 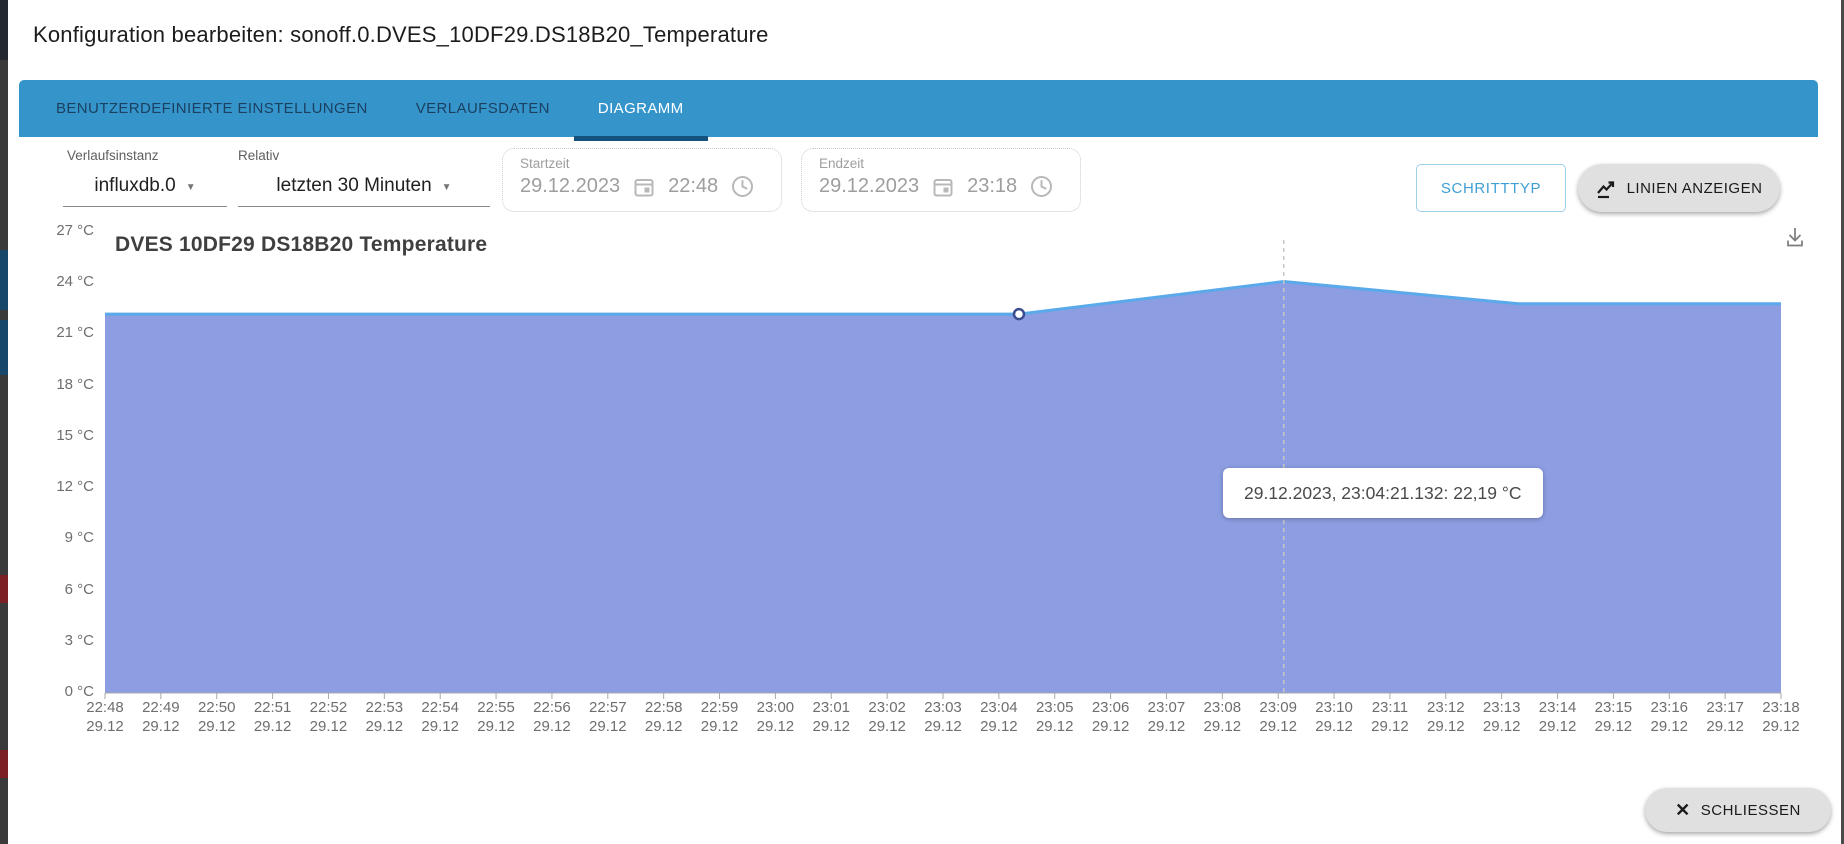 What do you see at coordinates (75, 487) in the screenshot?
I see `y-axis-tick-label: 12 °C` at bounding box center [75, 487].